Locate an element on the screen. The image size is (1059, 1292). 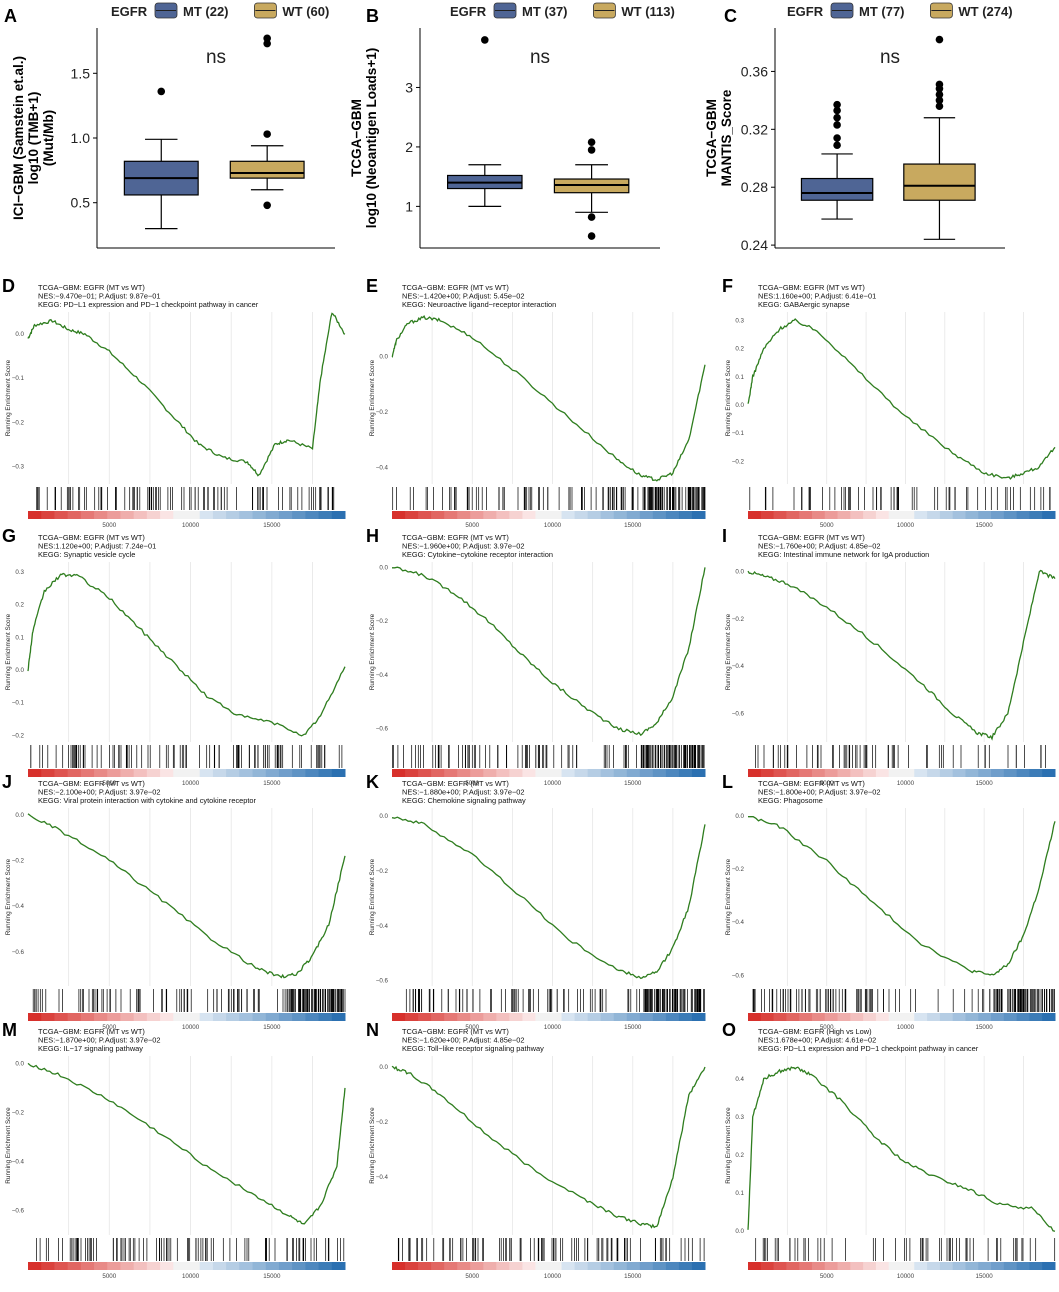
y-tick-label: 0.3 is located at coordinates (19, 572).